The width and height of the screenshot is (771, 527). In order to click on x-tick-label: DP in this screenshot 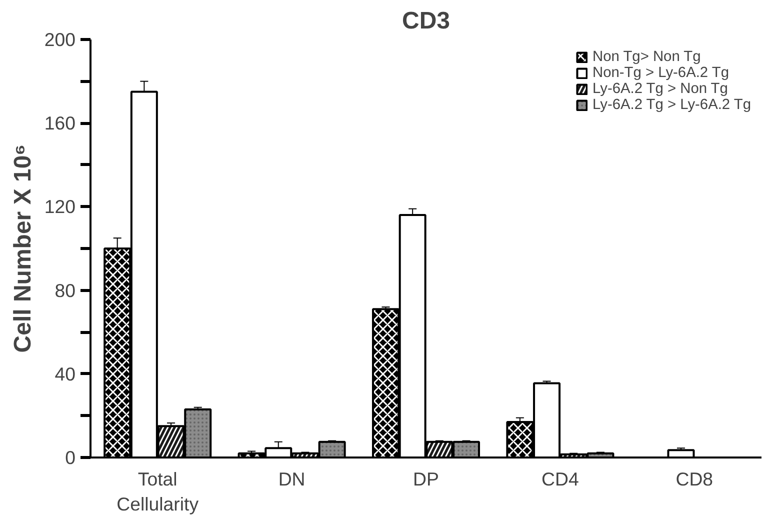, I will do `click(426, 479)`.